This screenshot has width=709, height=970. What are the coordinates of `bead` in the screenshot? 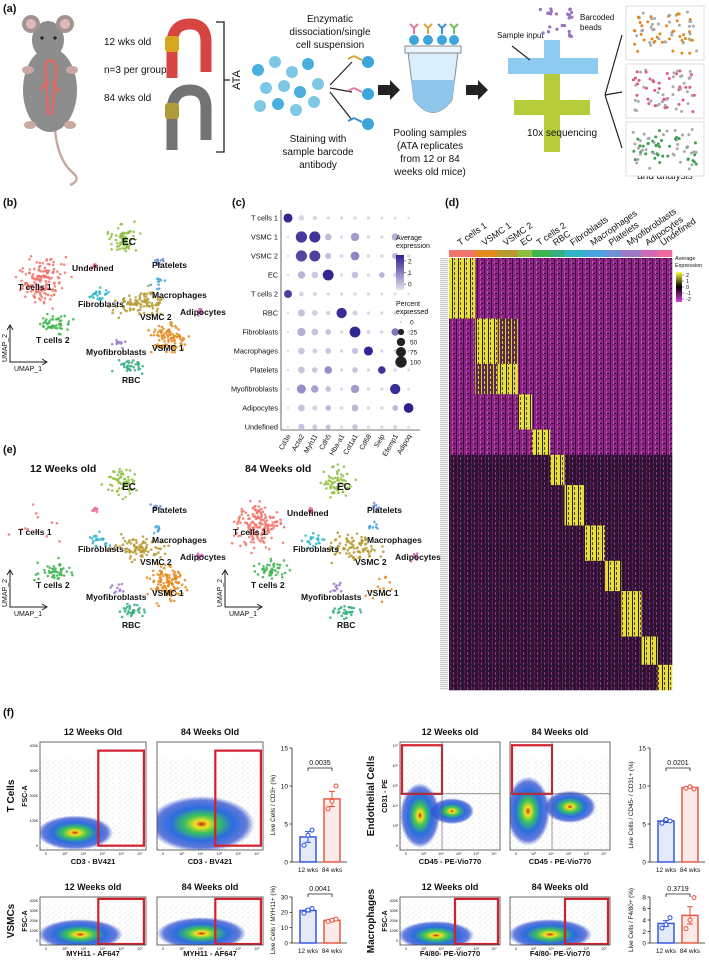 It's located at (569, 18).